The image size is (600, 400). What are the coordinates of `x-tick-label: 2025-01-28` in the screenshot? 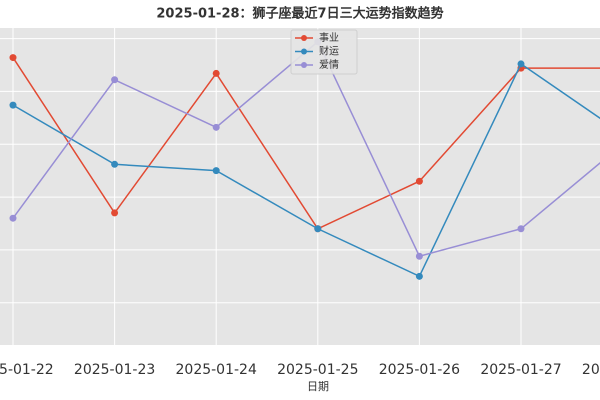 It's located at (591, 370).